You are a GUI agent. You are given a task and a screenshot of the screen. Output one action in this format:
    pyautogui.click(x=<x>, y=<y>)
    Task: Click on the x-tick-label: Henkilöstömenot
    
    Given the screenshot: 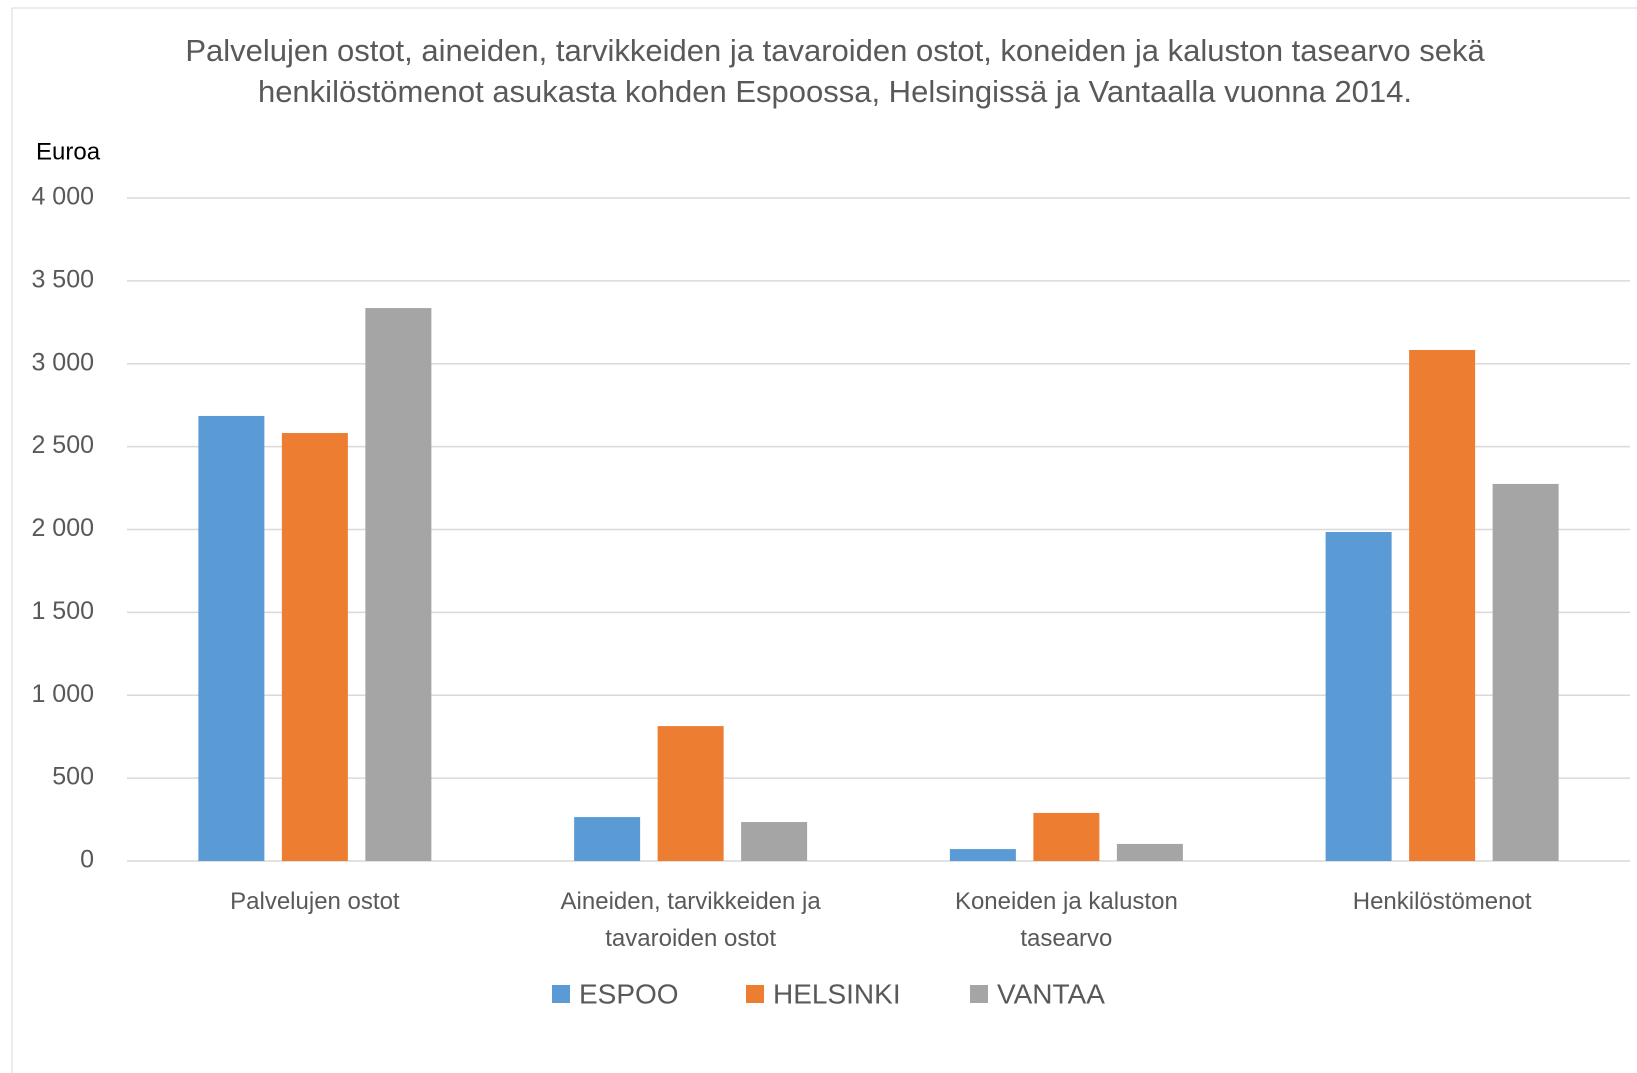 What is the action you would take?
    pyautogui.click(x=1442, y=901)
    